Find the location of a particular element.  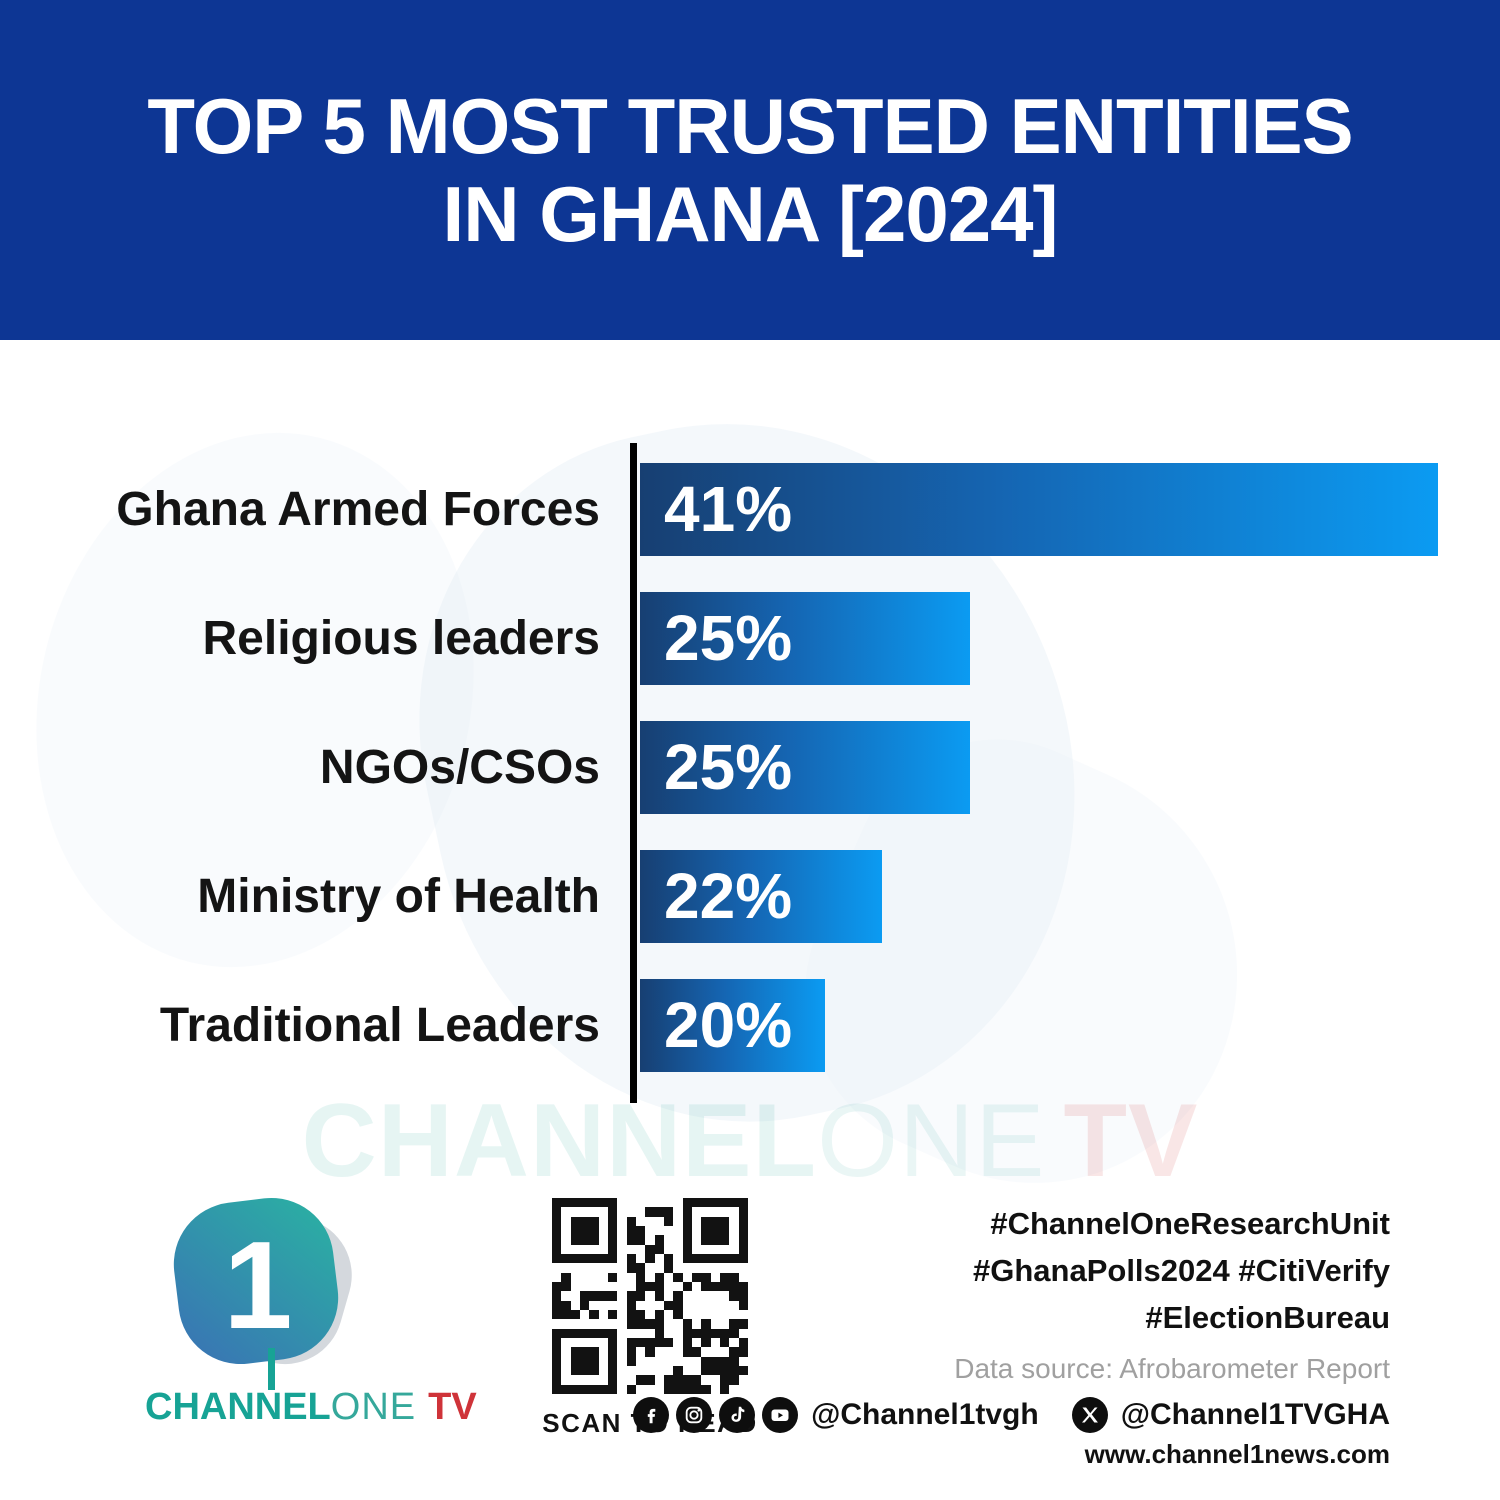

website-url: www.channel1news.com is located at coordinates (1237, 1454).